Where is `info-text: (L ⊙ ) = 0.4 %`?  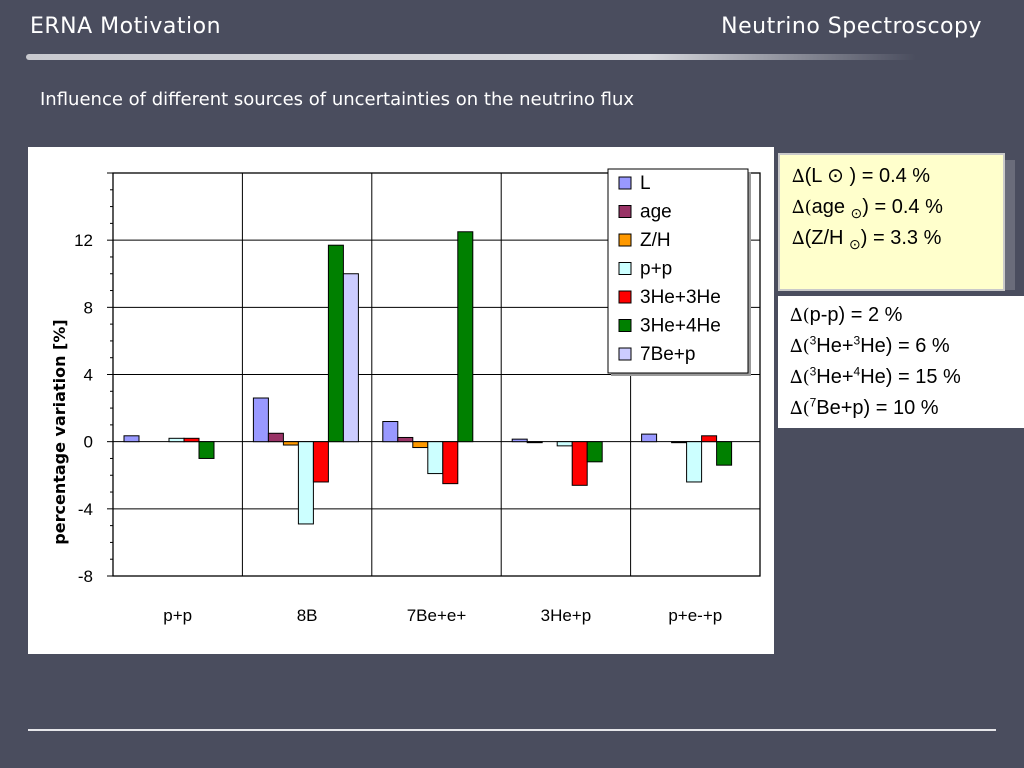 info-text: (L ⊙ ) = 0.4 % is located at coordinates (867, 176).